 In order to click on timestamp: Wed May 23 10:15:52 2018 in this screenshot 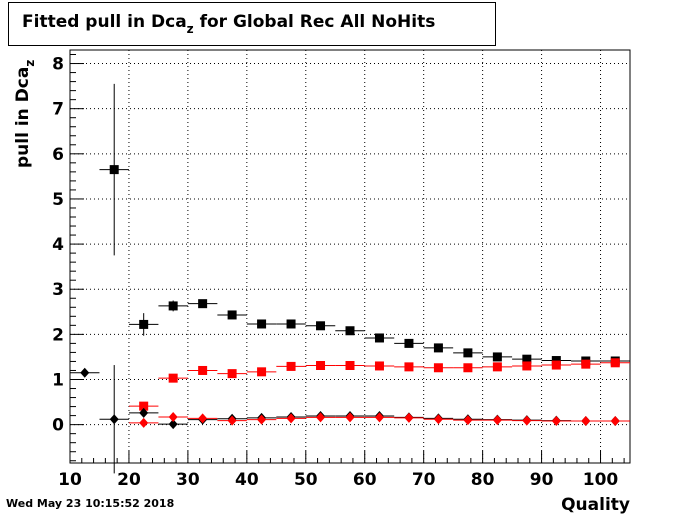, I will do `click(90, 503)`.